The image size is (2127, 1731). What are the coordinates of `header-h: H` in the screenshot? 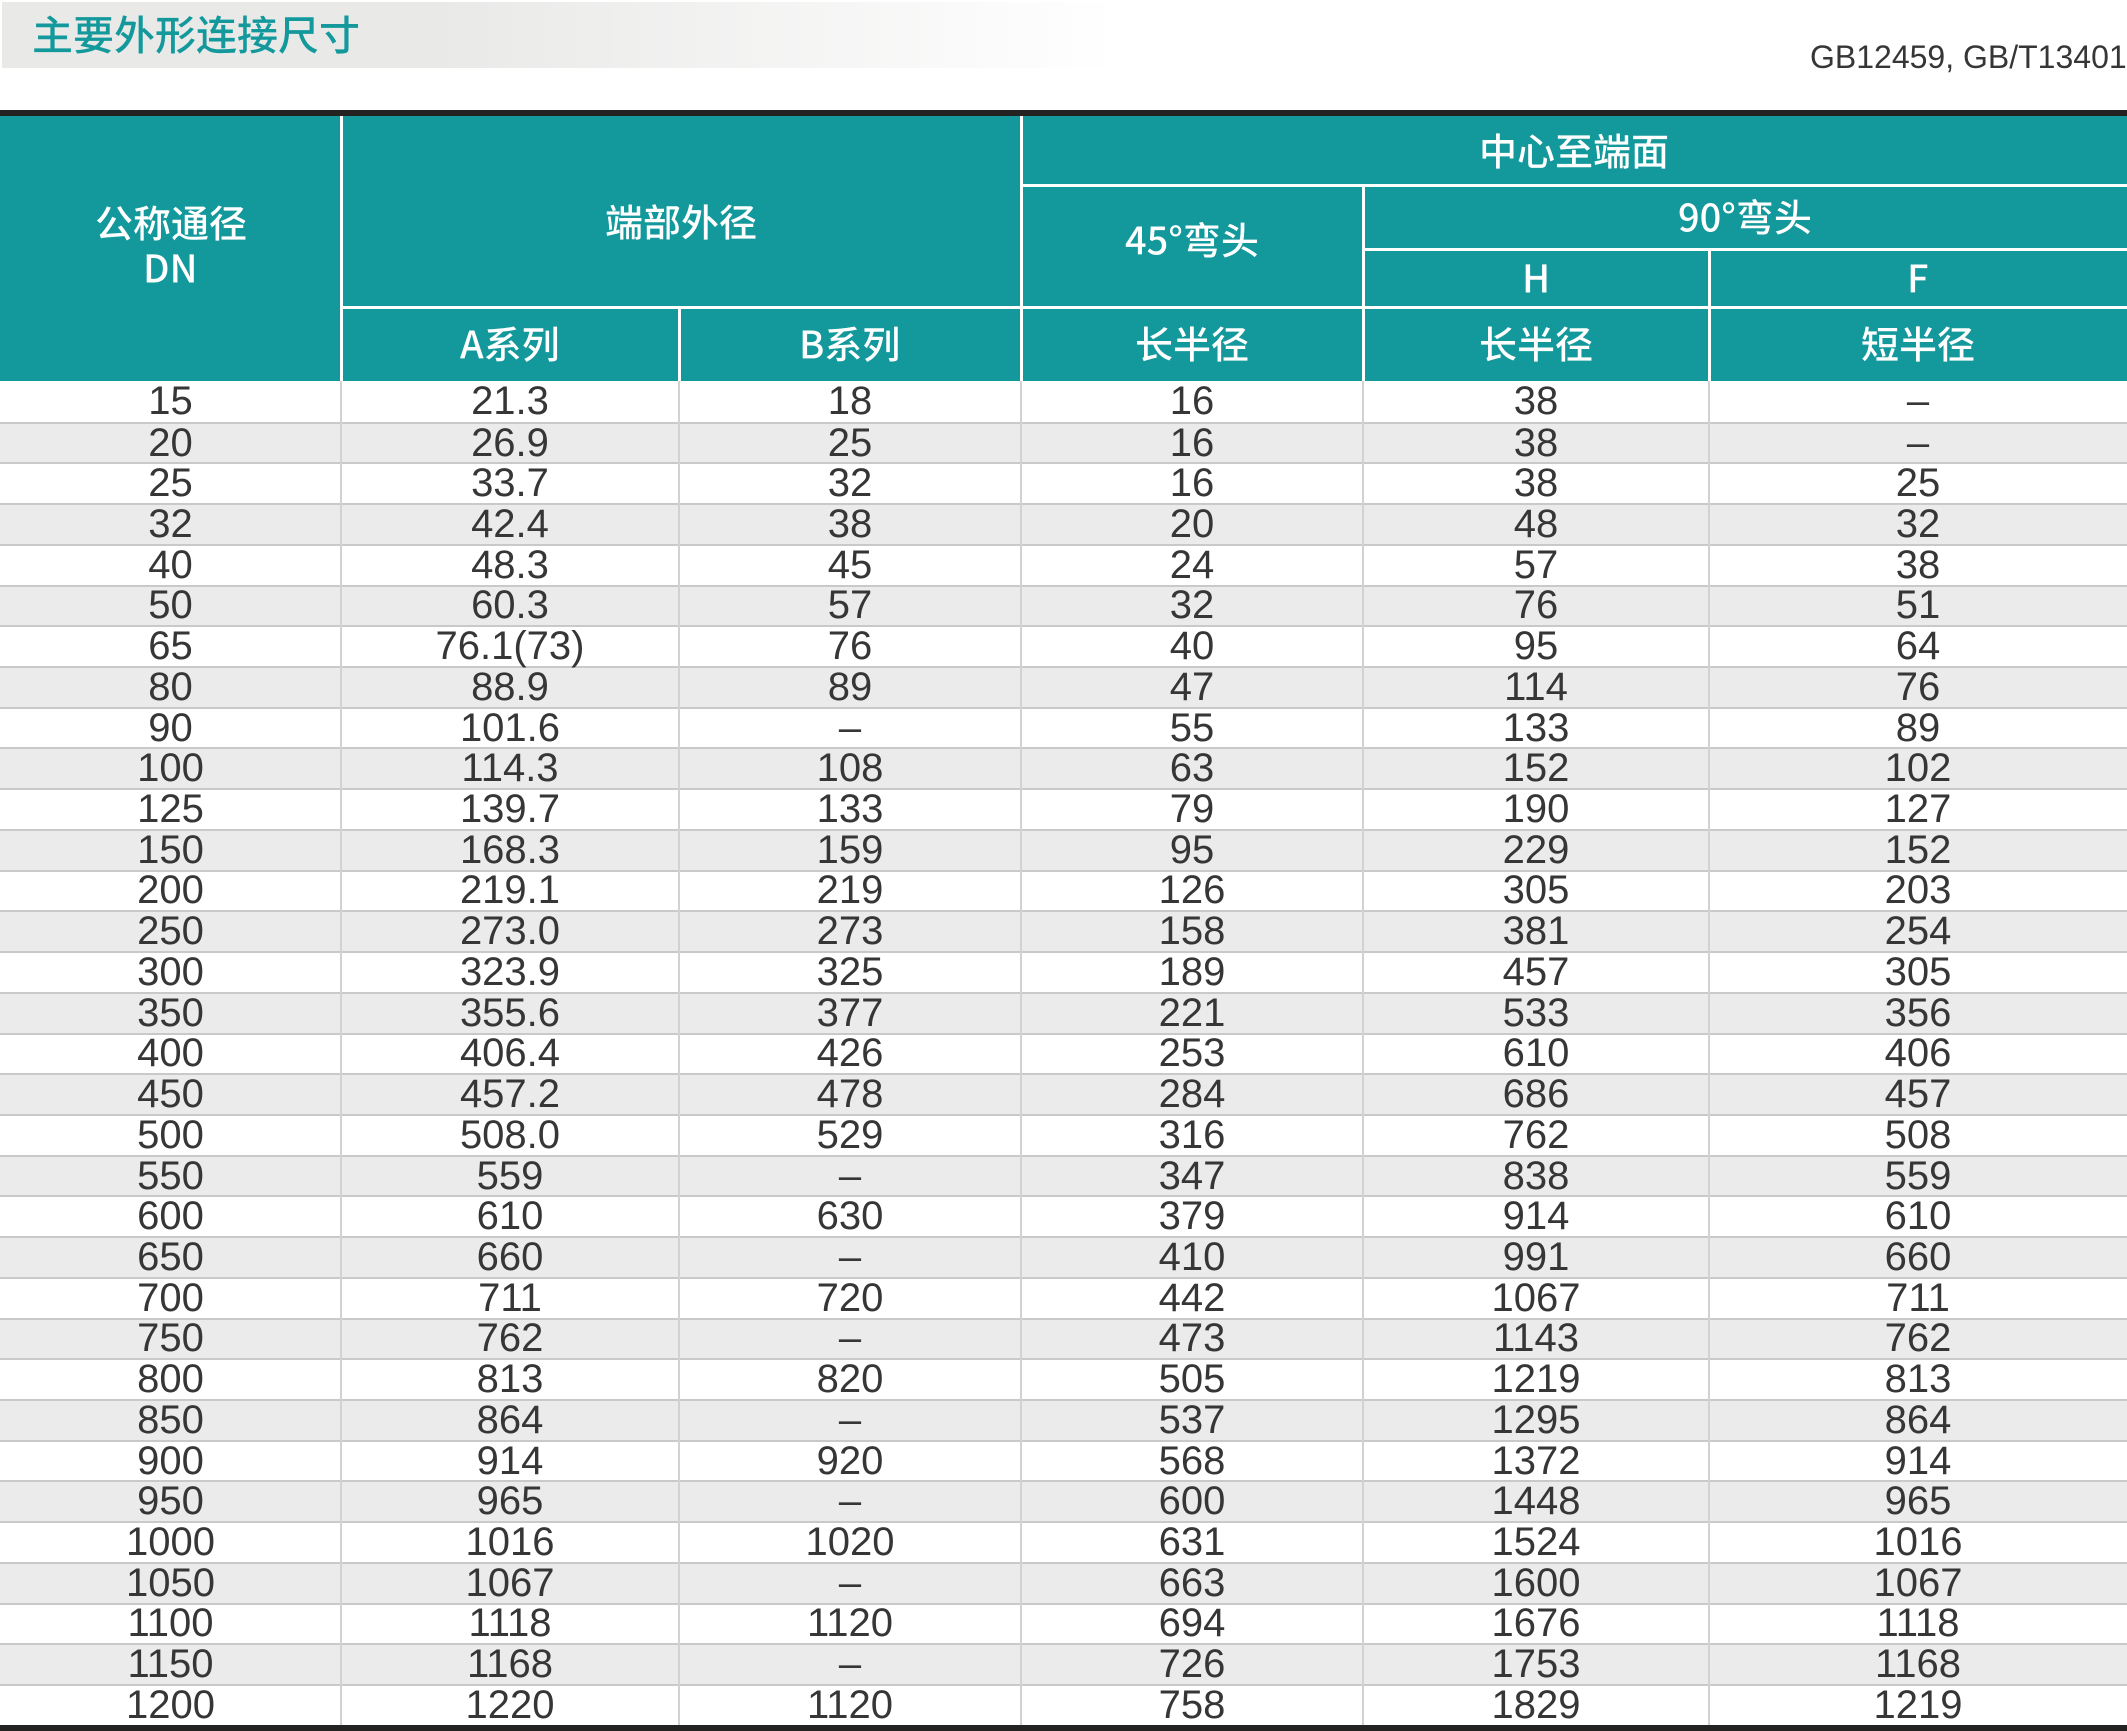 It's located at (1536, 278).